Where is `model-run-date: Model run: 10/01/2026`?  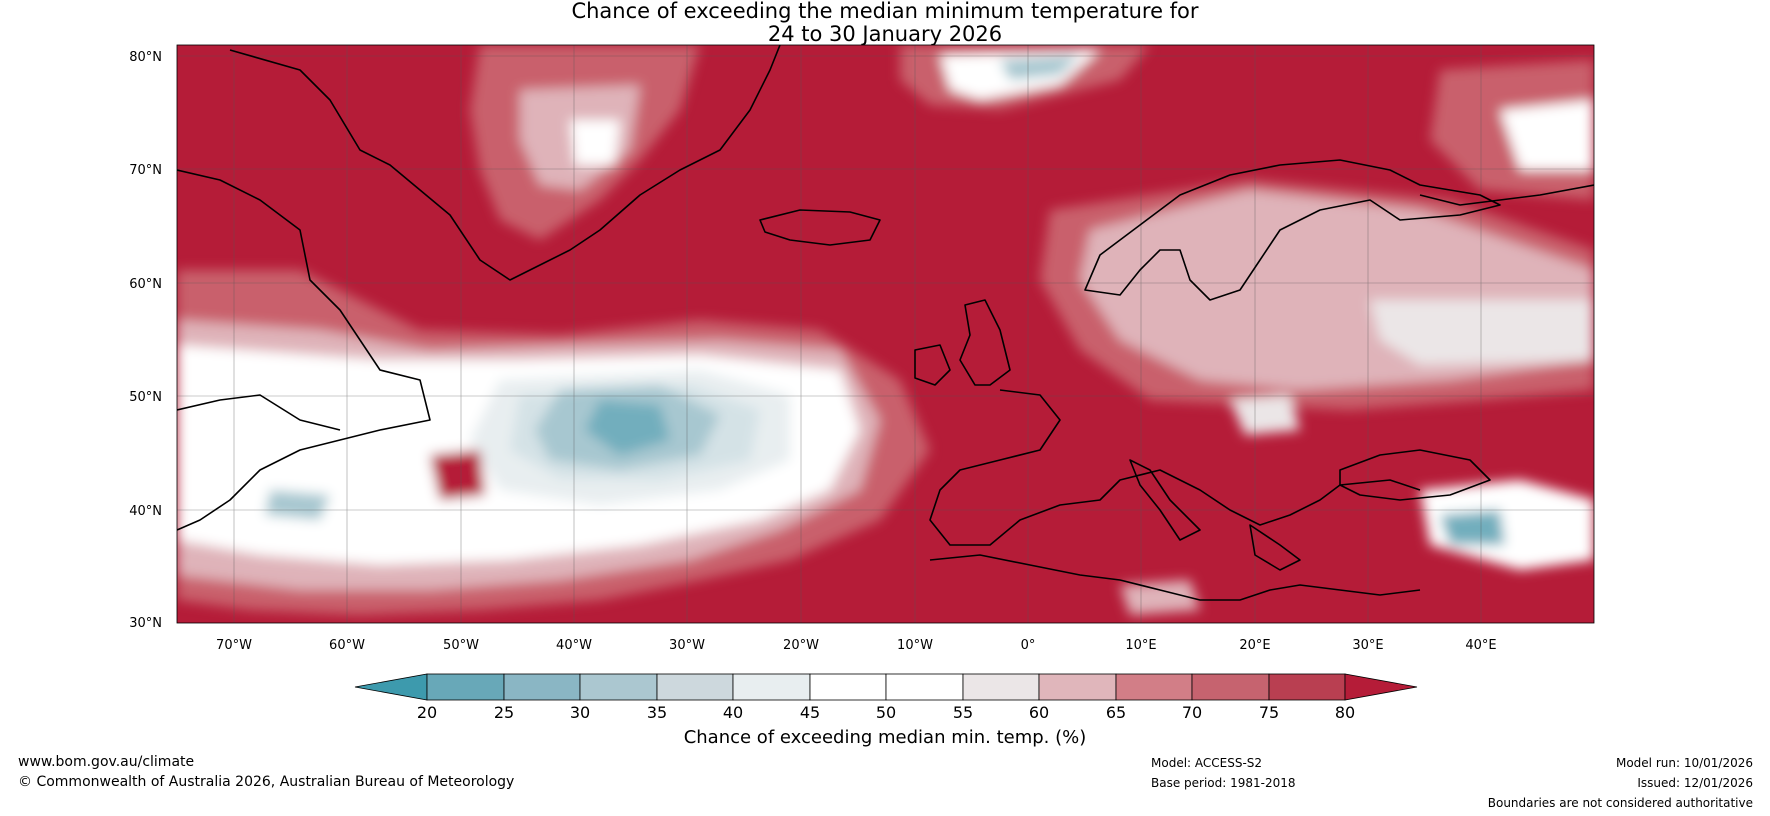
model-run-date: Model run: 10/01/2026 is located at coordinates (1684, 763).